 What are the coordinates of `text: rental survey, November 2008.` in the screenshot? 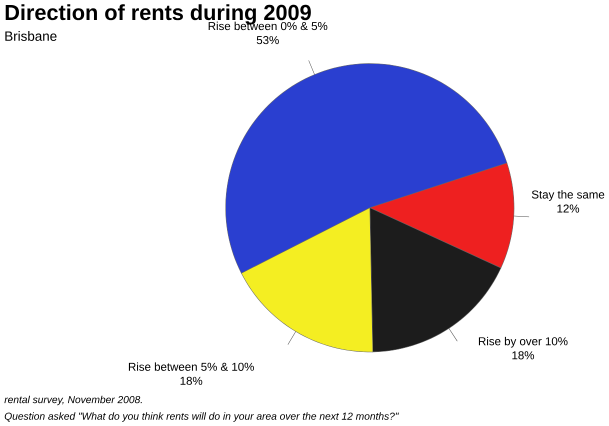 It's located at (73, 401).